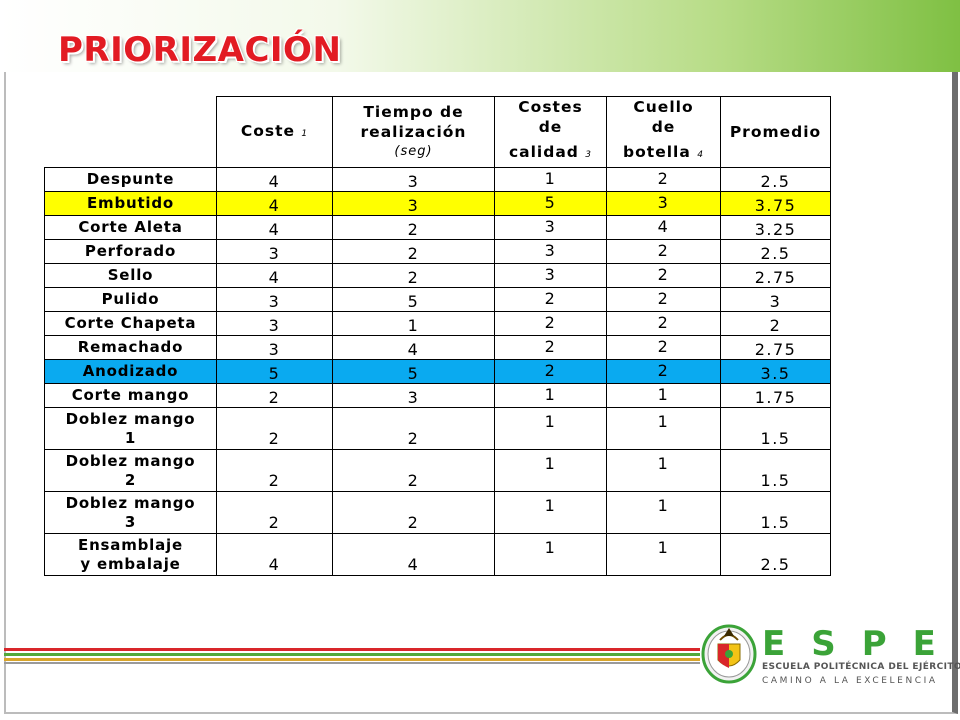 The width and height of the screenshot is (960, 720). Describe the element at coordinates (130, 479) in the screenshot. I see `row-name-line2: 2` at that location.